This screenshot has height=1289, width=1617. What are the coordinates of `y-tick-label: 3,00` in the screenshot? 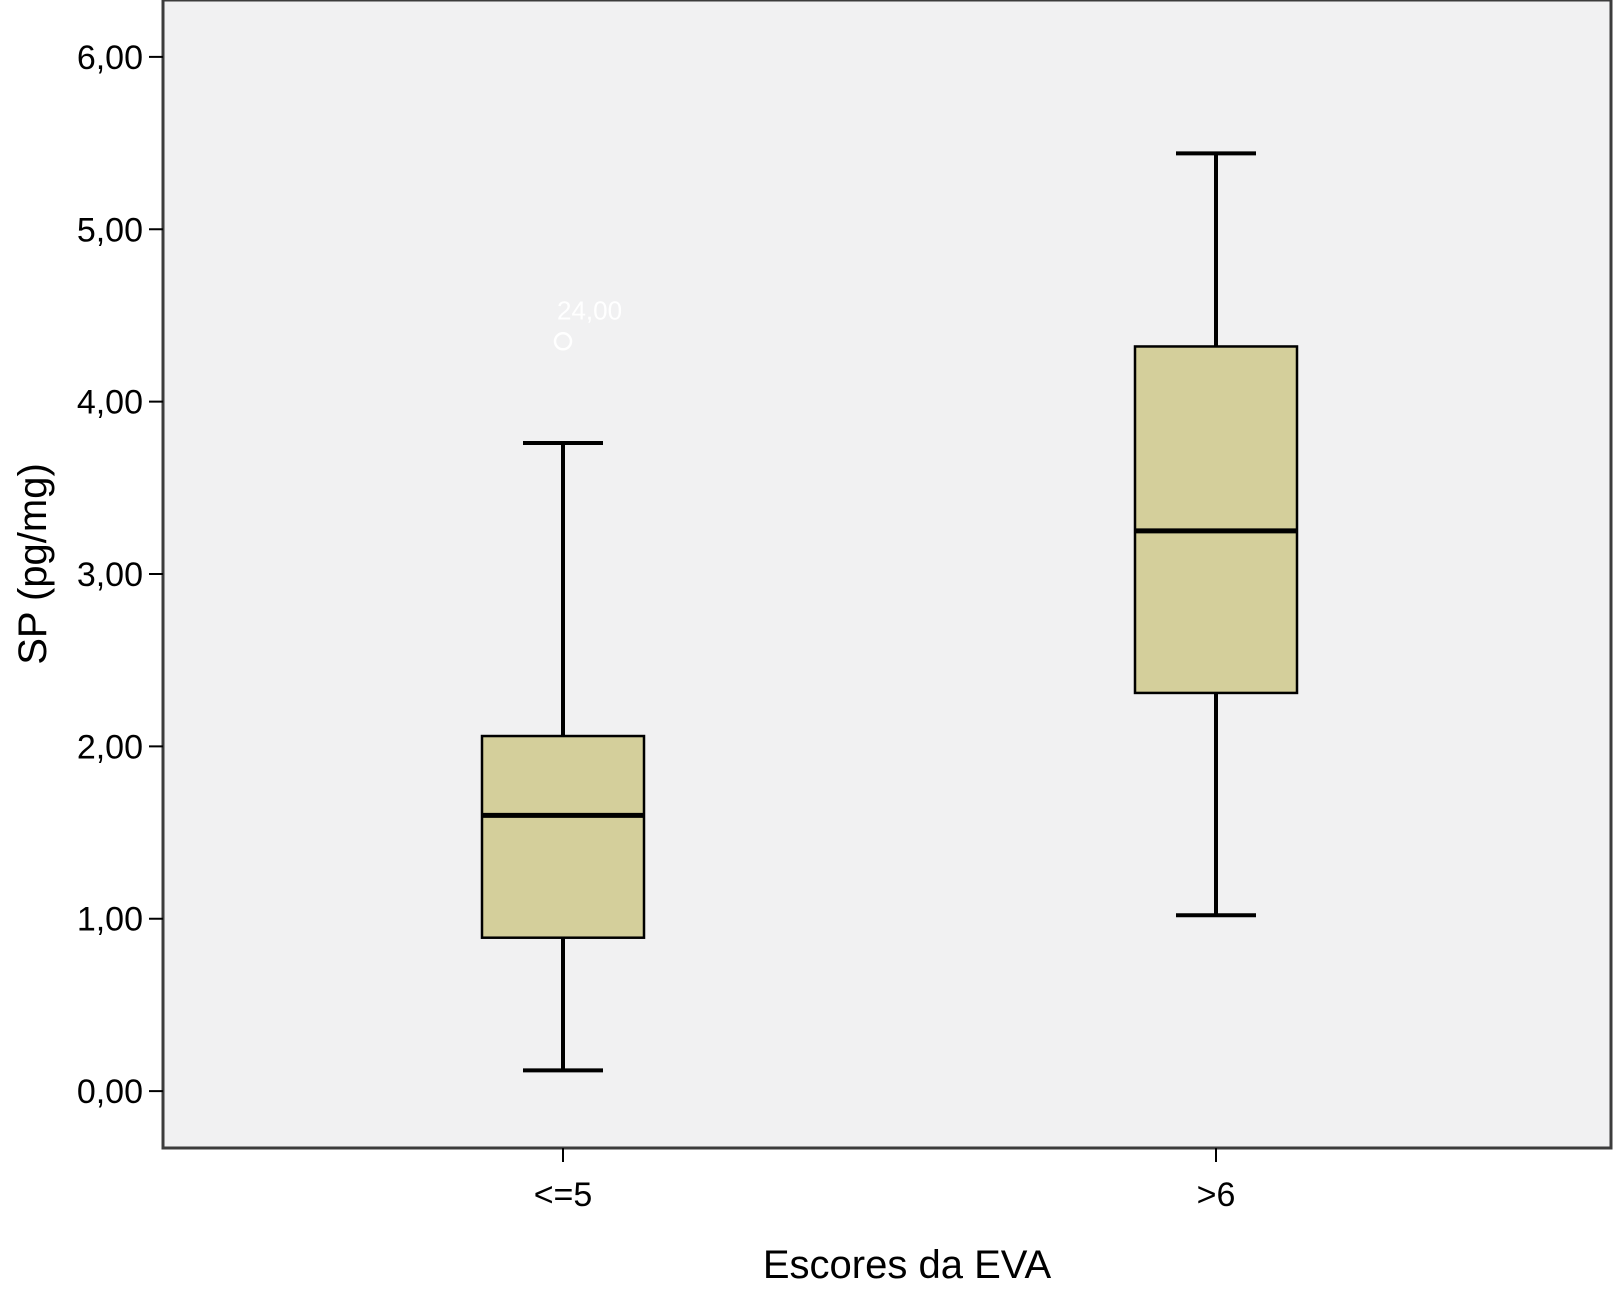 It's located at (110, 575).